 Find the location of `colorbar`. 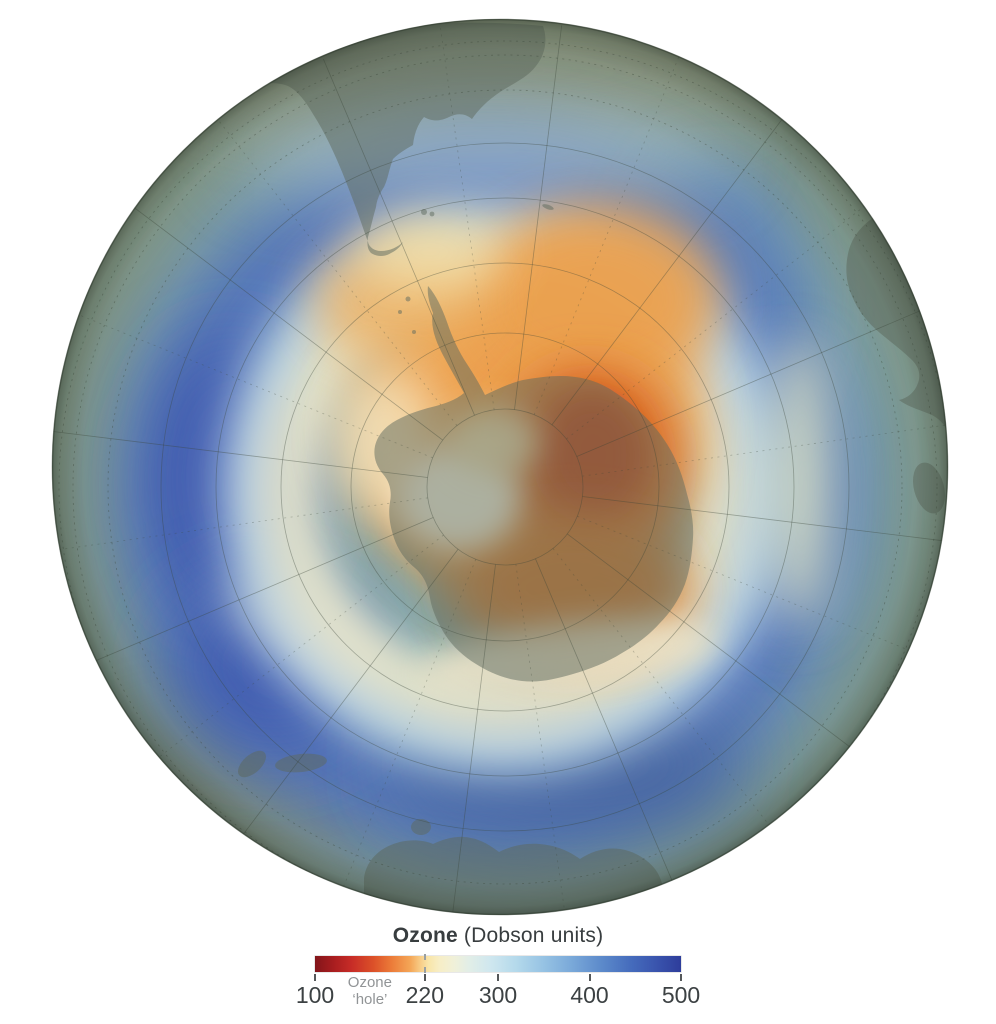

colorbar is located at coordinates (498, 963).